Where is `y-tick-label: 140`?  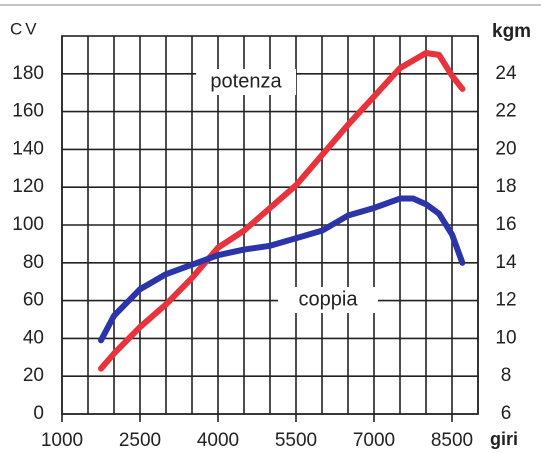 y-tick-label: 140 is located at coordinates (28, 148).